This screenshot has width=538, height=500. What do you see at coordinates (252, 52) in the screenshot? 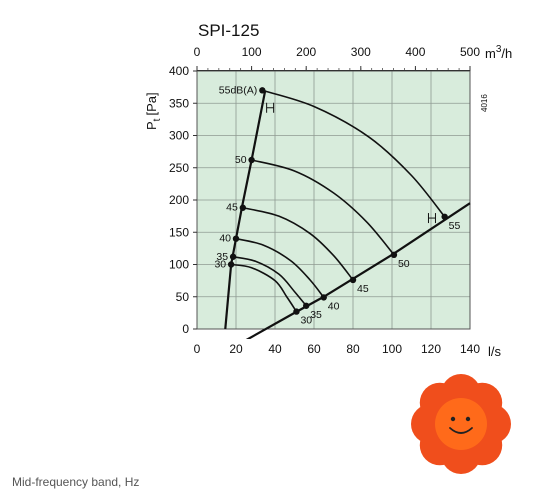
I see `x2-tick-label: 100` at bounding box center [252, 52].